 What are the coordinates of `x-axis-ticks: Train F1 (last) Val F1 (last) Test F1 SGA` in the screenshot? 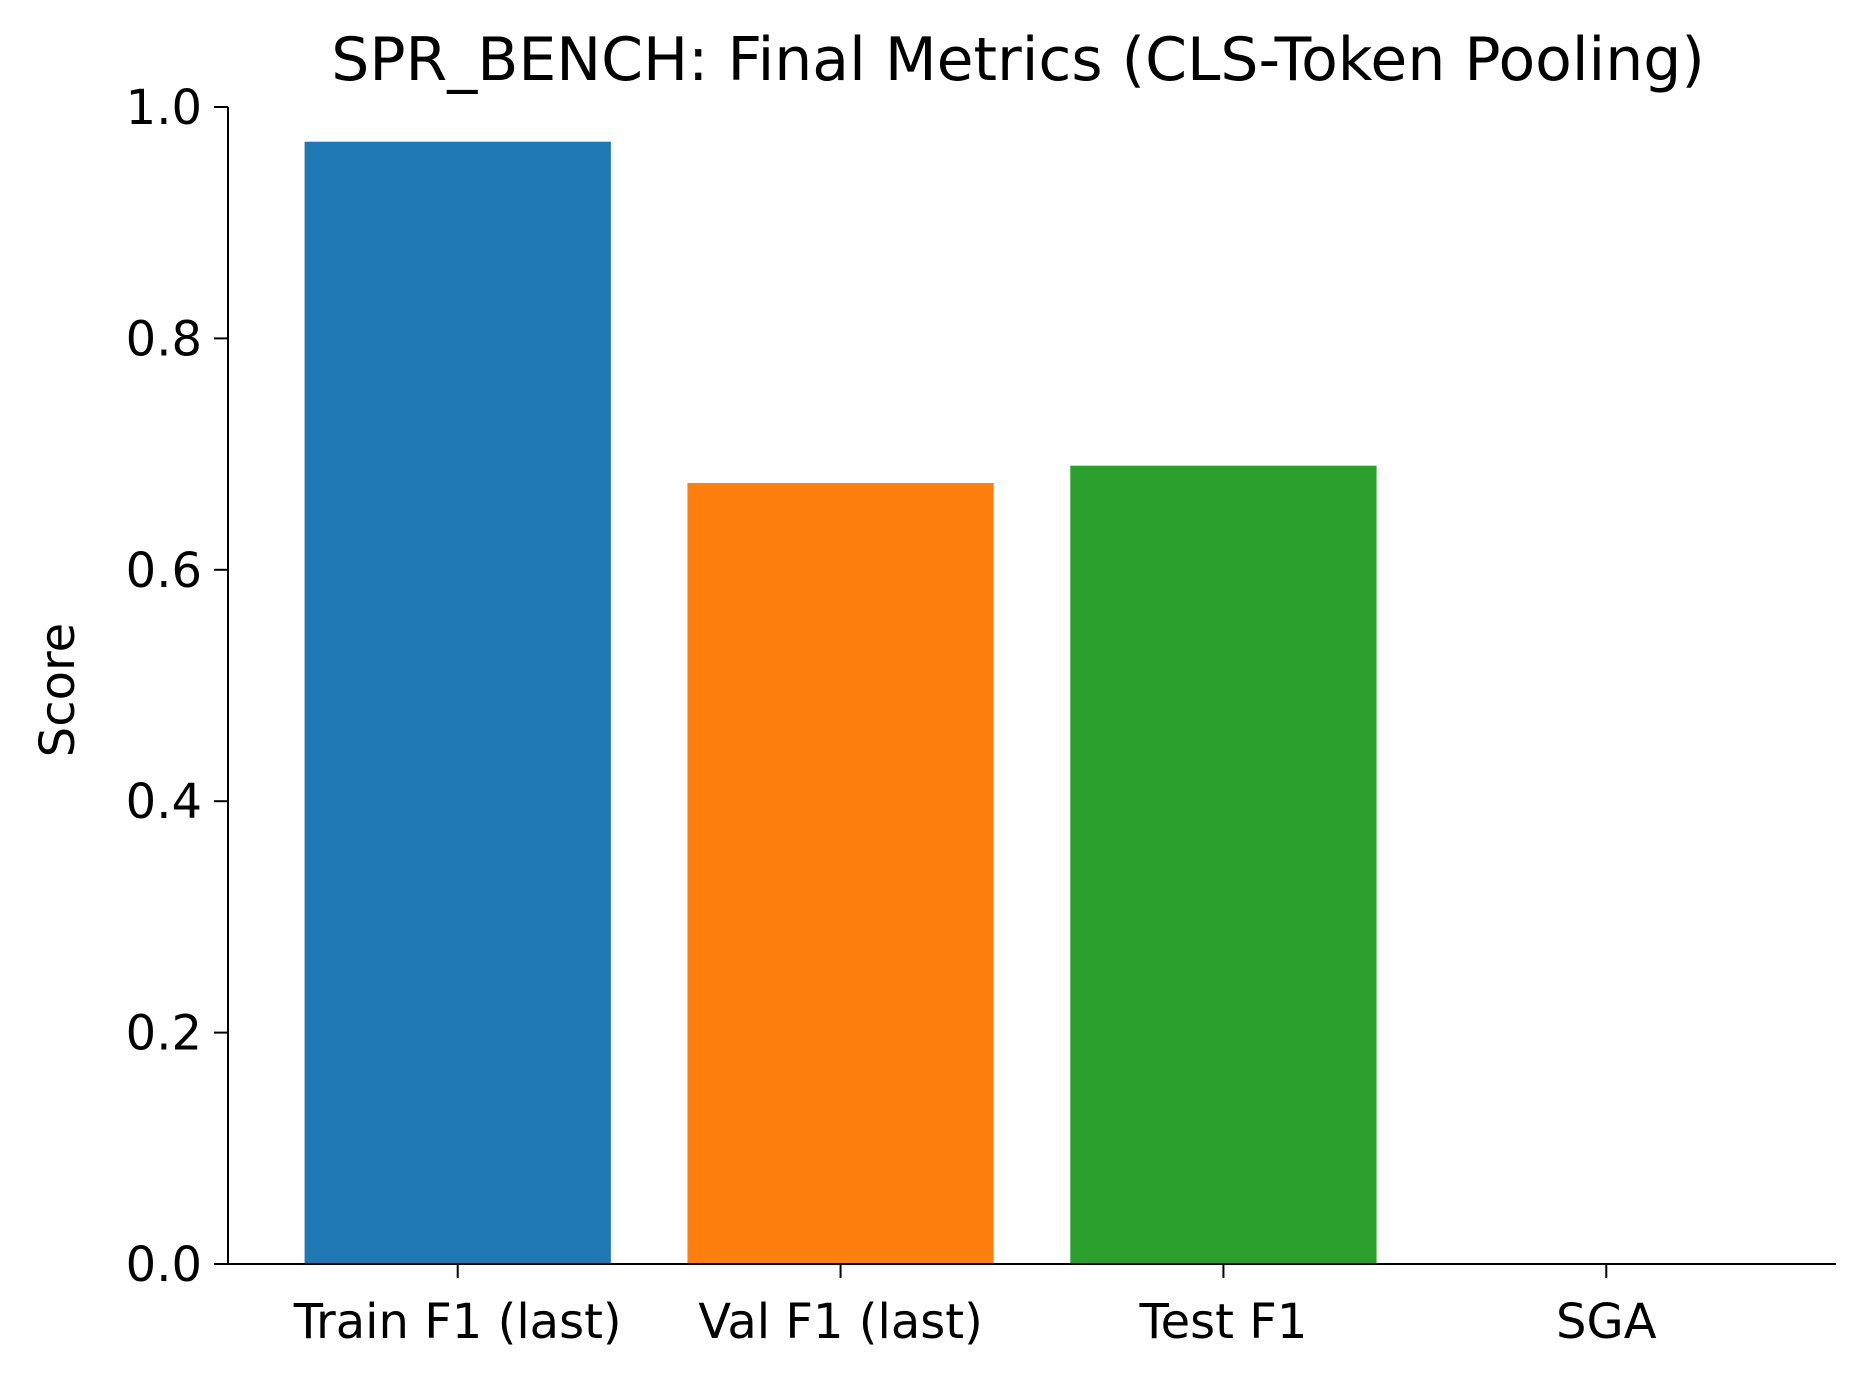 It's located at (975, 1307).